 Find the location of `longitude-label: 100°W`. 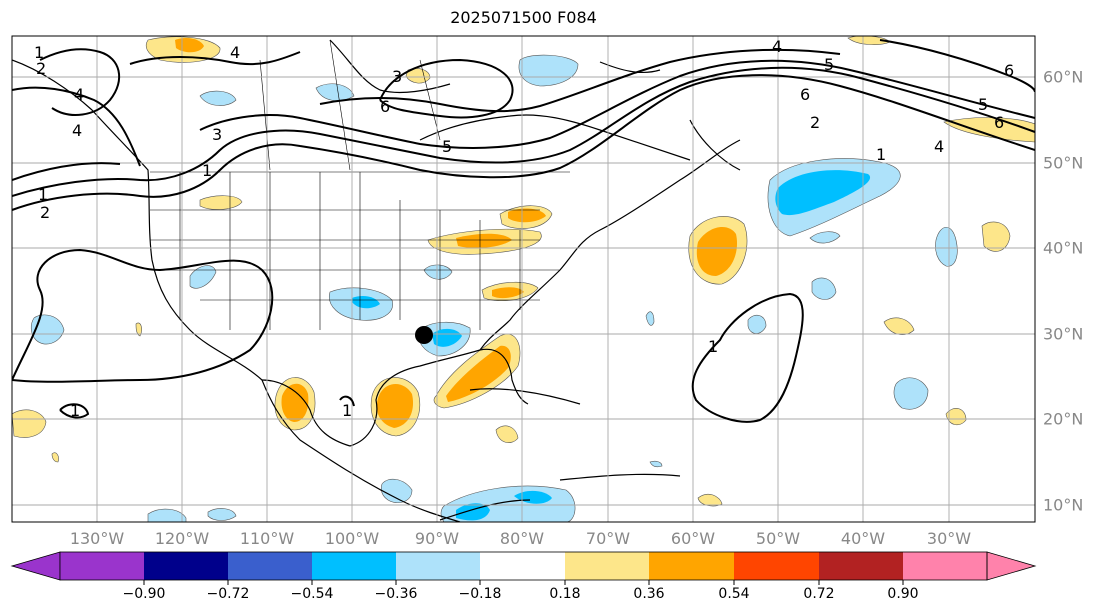

longitude-label: 100°W is located at coordinates (352, 538).